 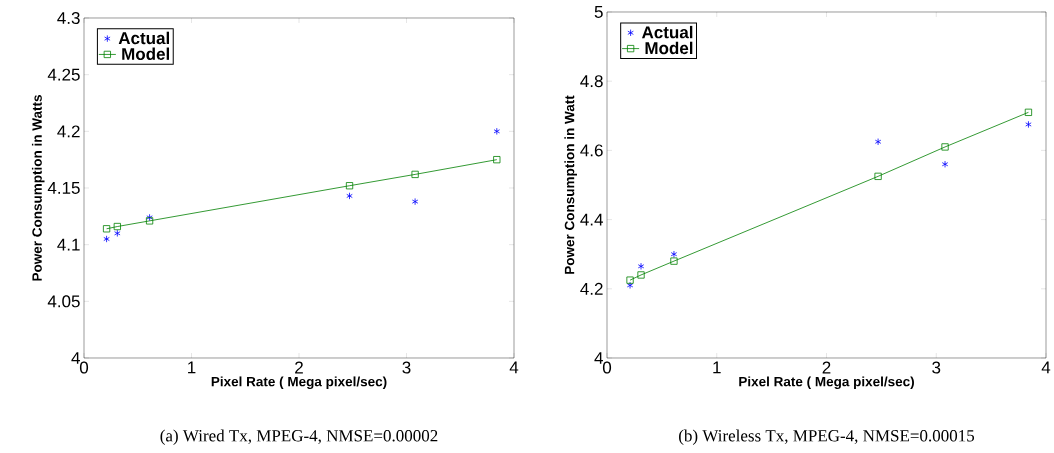 What do you see at coordinates (591, 219) in the screenshot?
I see `y-tick-label: 4.4` at bounding box center [591, 219].